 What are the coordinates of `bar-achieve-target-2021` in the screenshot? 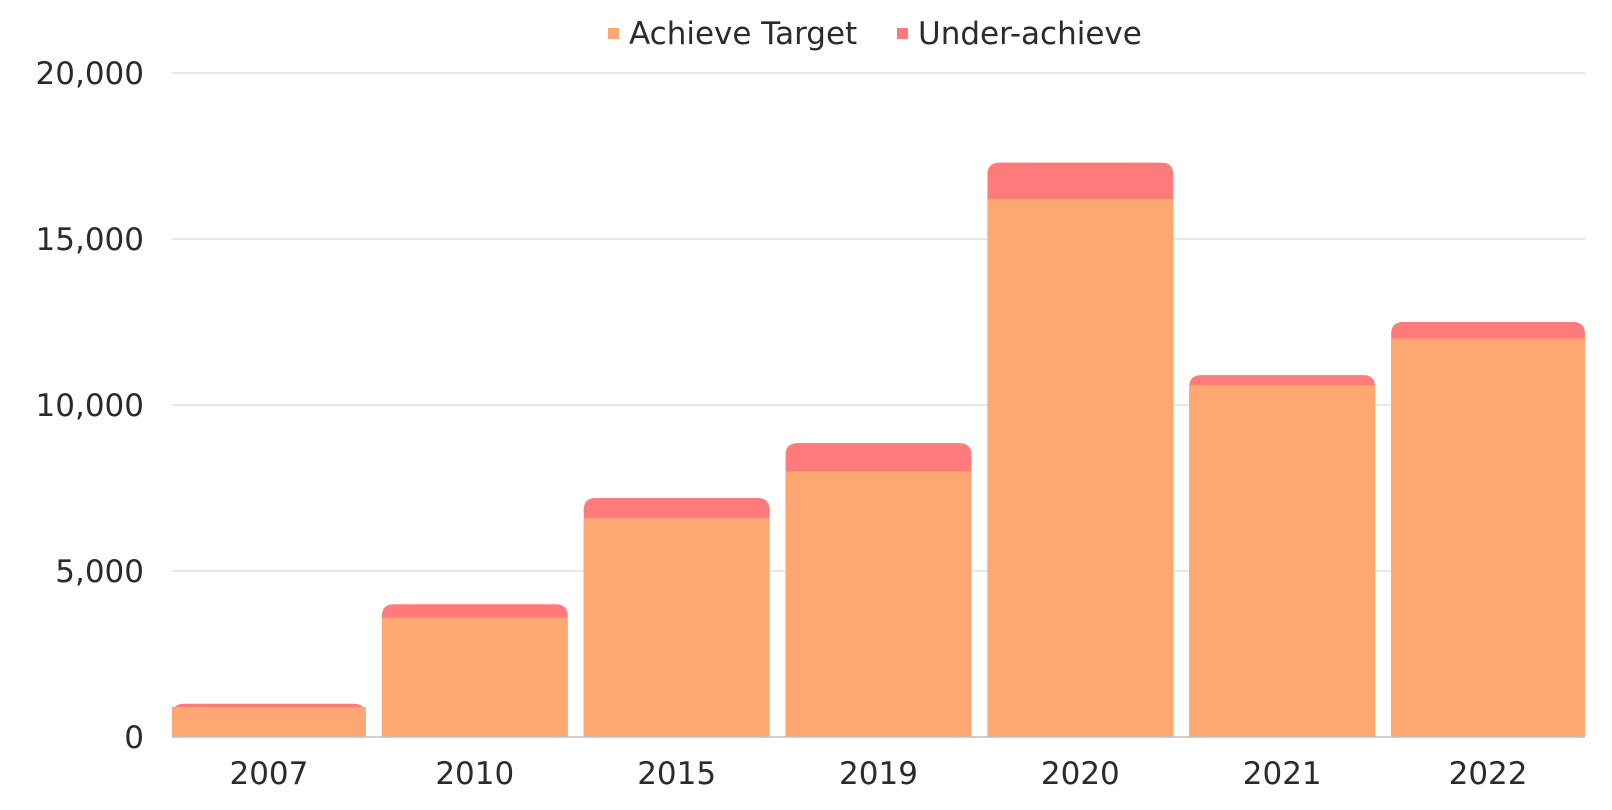 It's located at (1282, 561).